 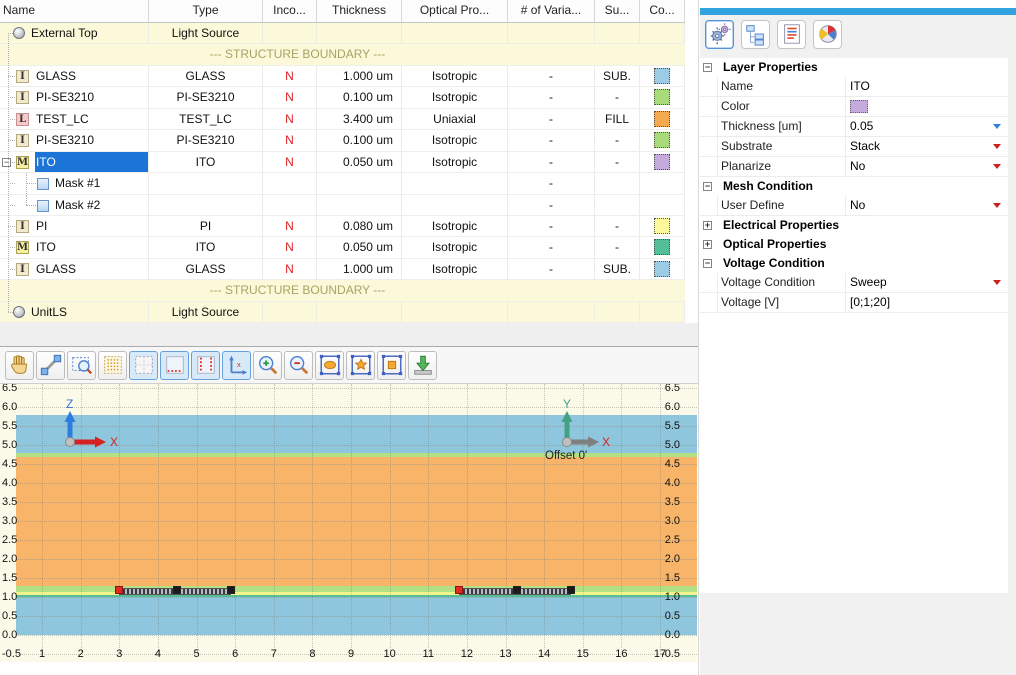 What do you see at coordinates (267, 365) in the screenshot?
I see `toolbar-button-zoom-in` at bounding box center [267, 365].